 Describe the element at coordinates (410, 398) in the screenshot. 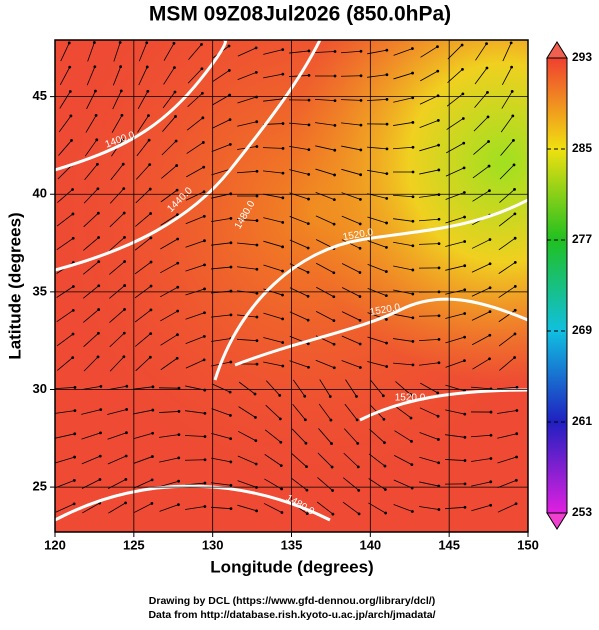

I see `contour-label: 1520.0` at that location.